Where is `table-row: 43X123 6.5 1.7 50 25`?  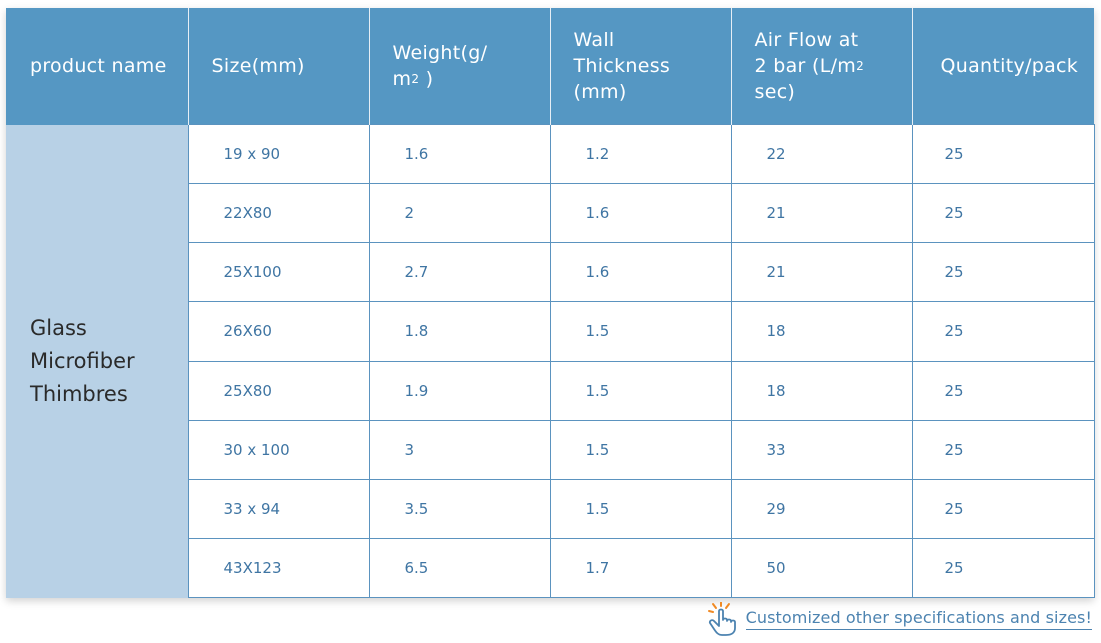
table-row: 43X123 6.5 1.7 50 25 is located at coordinates (550, 568).